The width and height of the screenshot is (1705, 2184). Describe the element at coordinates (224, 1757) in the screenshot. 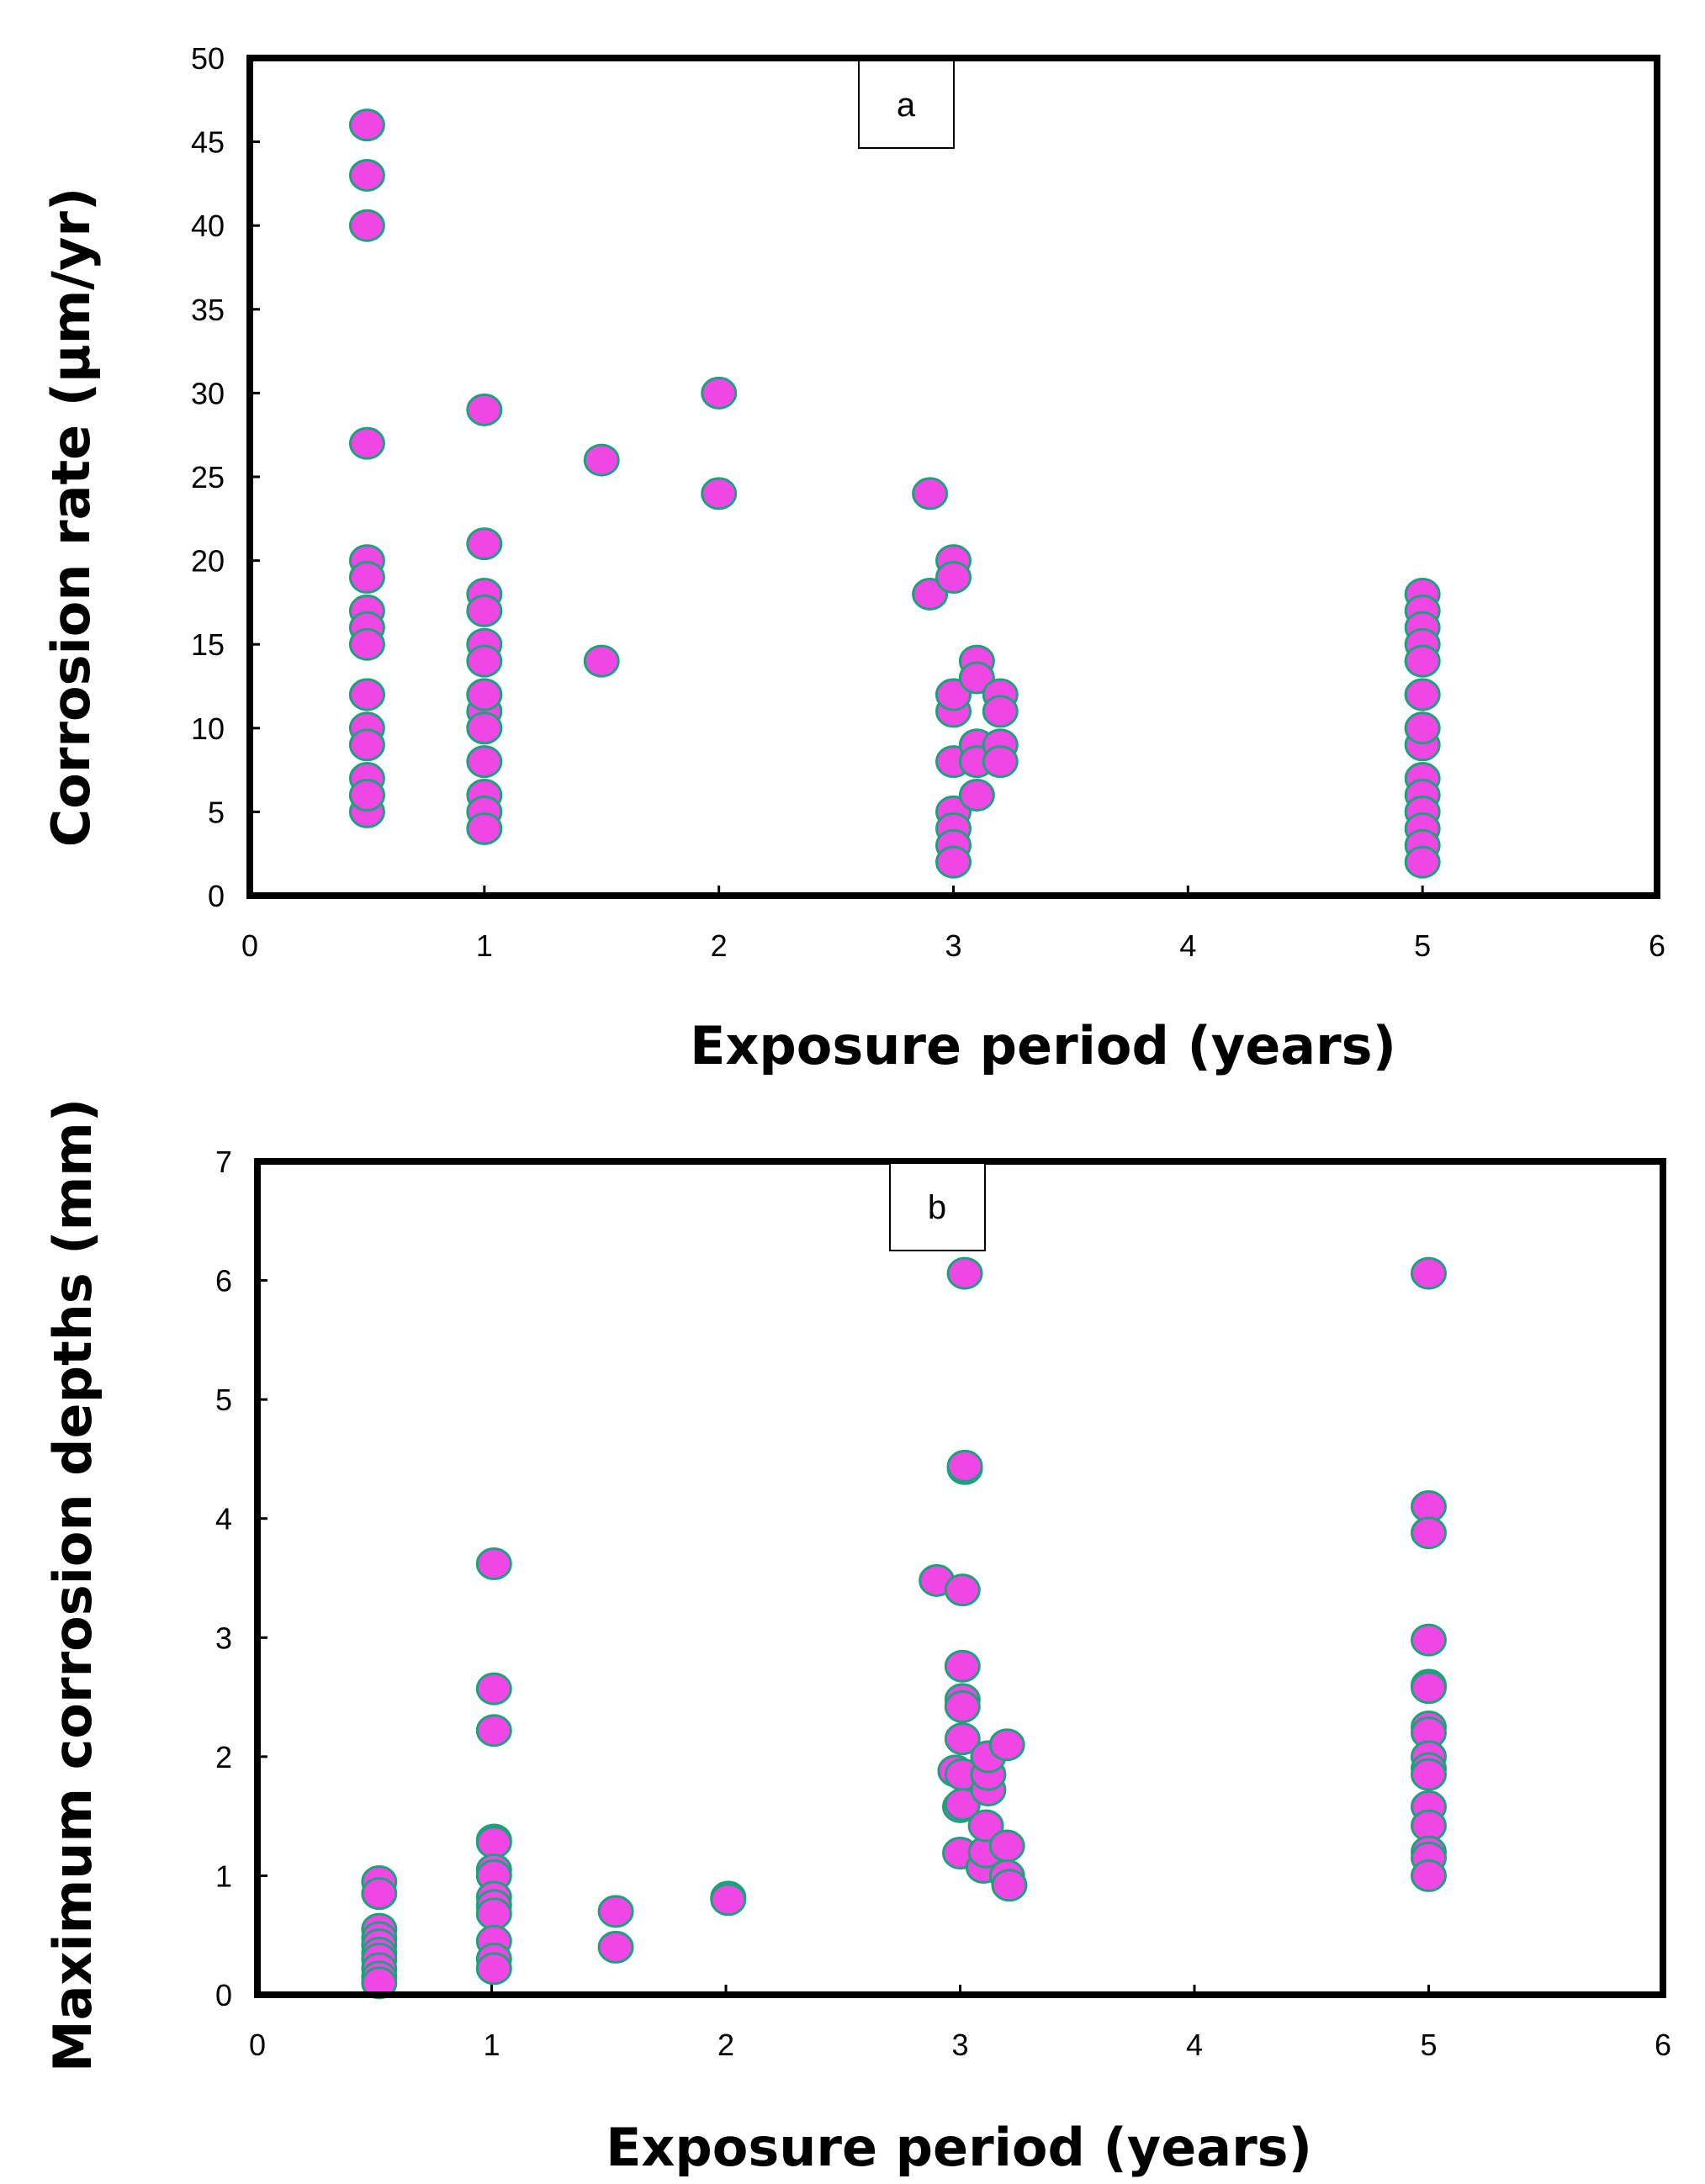

I see `y-tick-label: 2` at that location.